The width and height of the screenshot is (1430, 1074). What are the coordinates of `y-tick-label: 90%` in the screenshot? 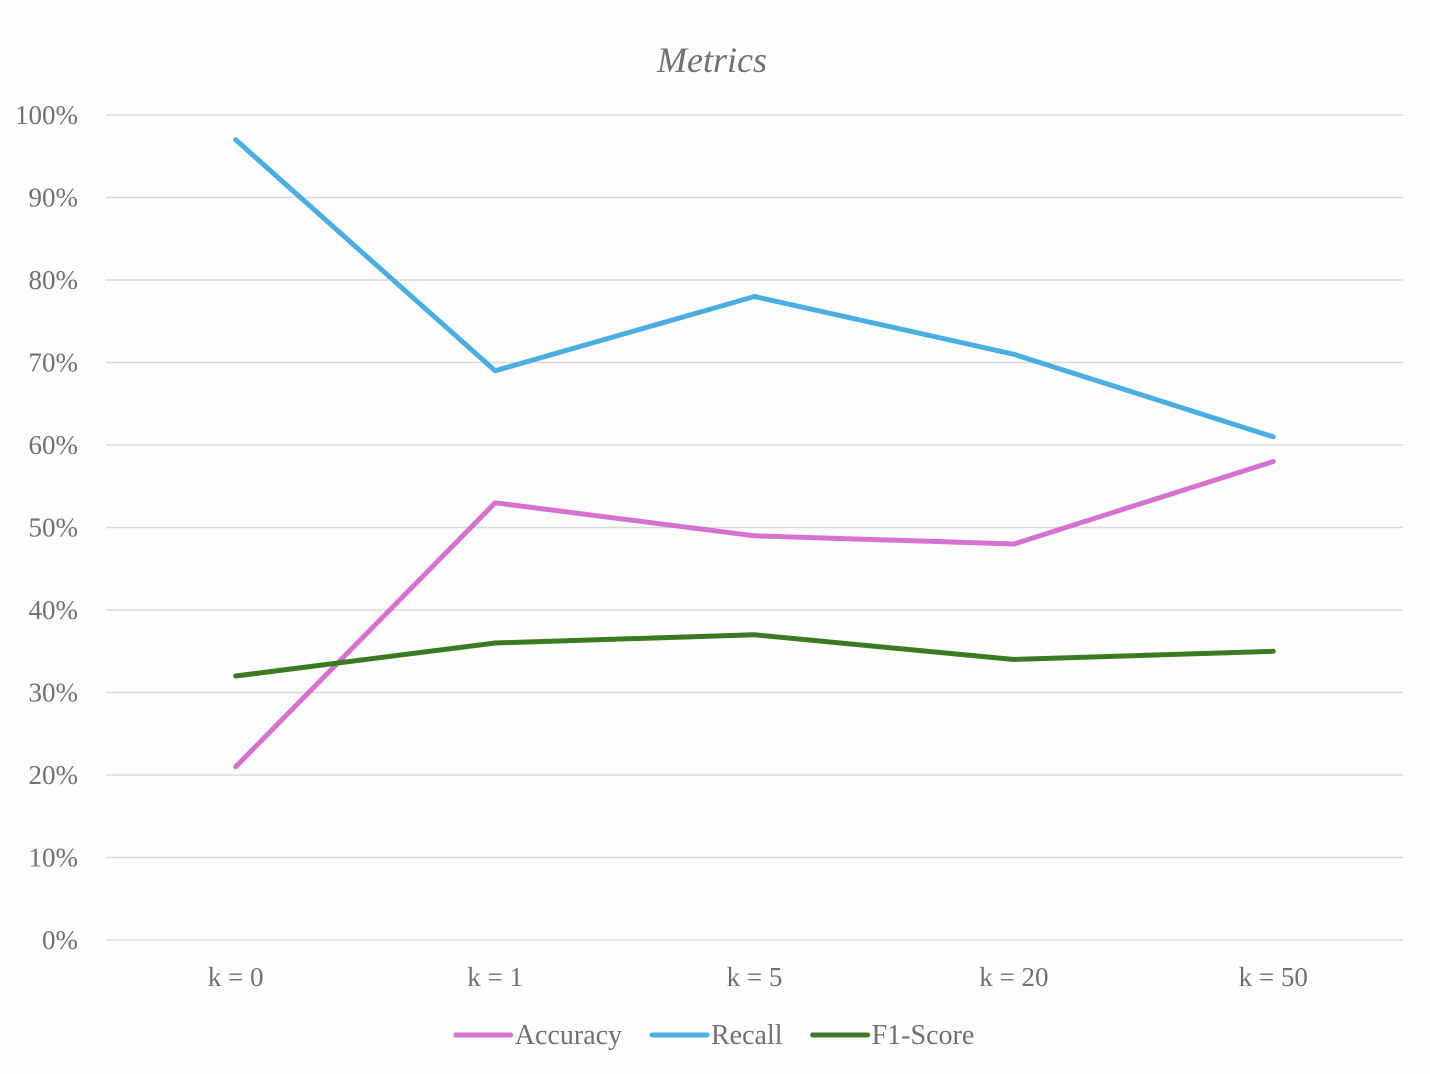 It's located at (54, 198).